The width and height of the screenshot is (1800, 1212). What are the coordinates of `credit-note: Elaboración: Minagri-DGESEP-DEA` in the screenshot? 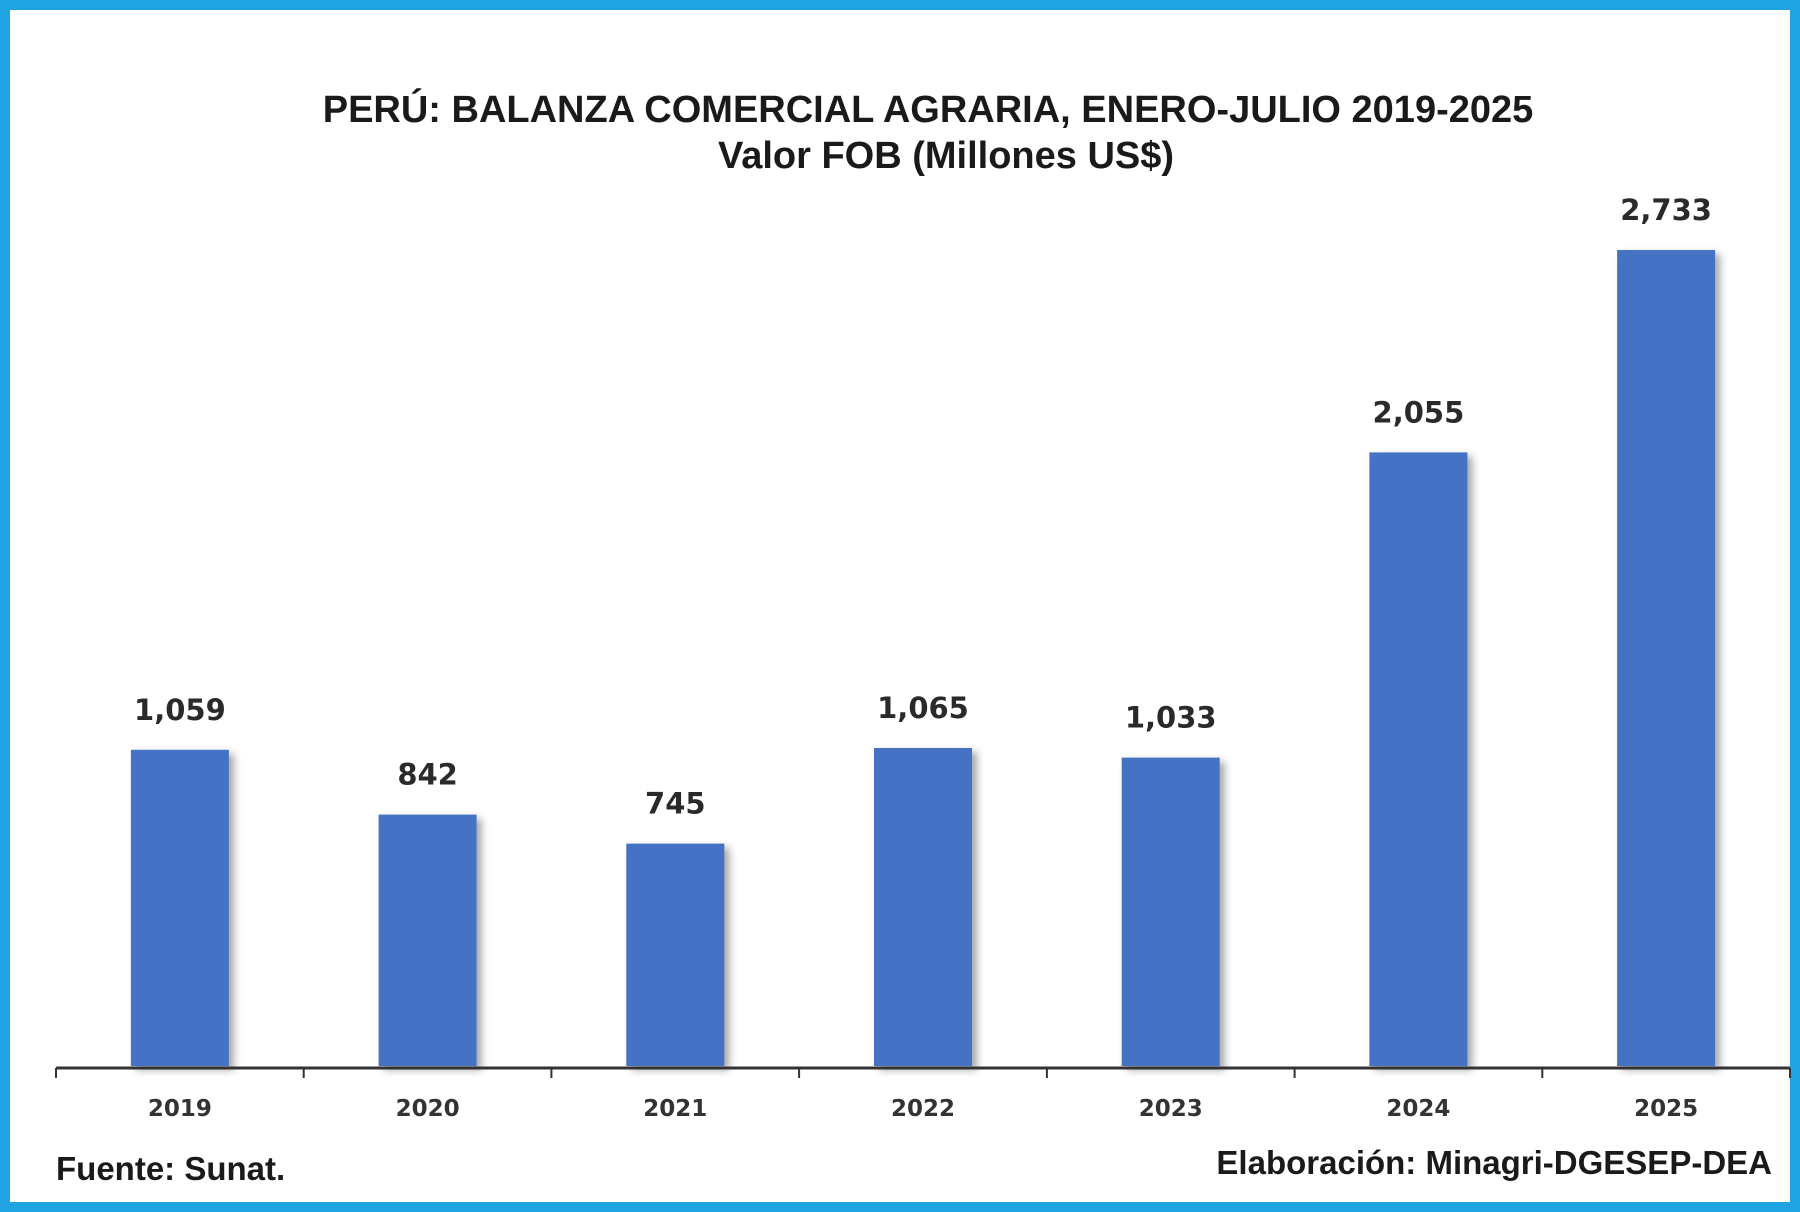 It's located at (1494, 1162).